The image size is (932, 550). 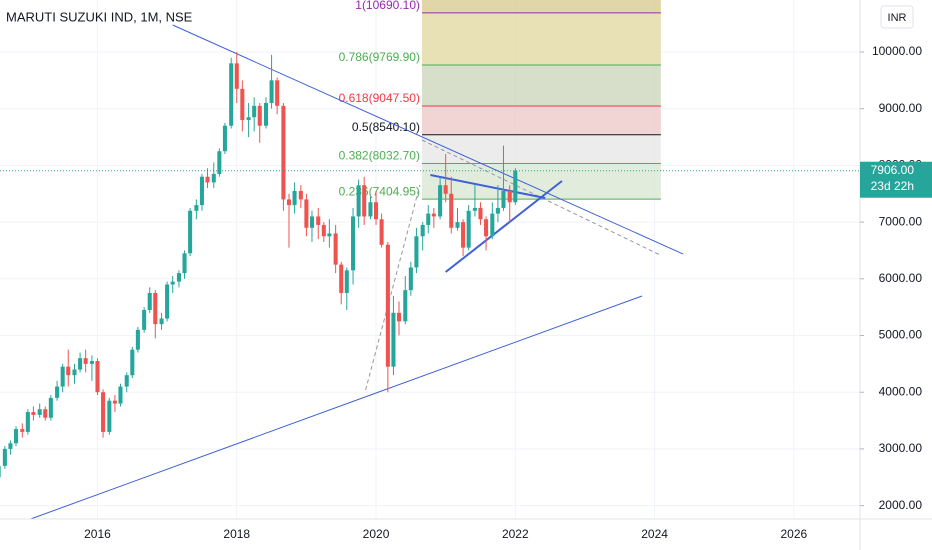 I want to click on currency-box, so click(x=897, y=17).